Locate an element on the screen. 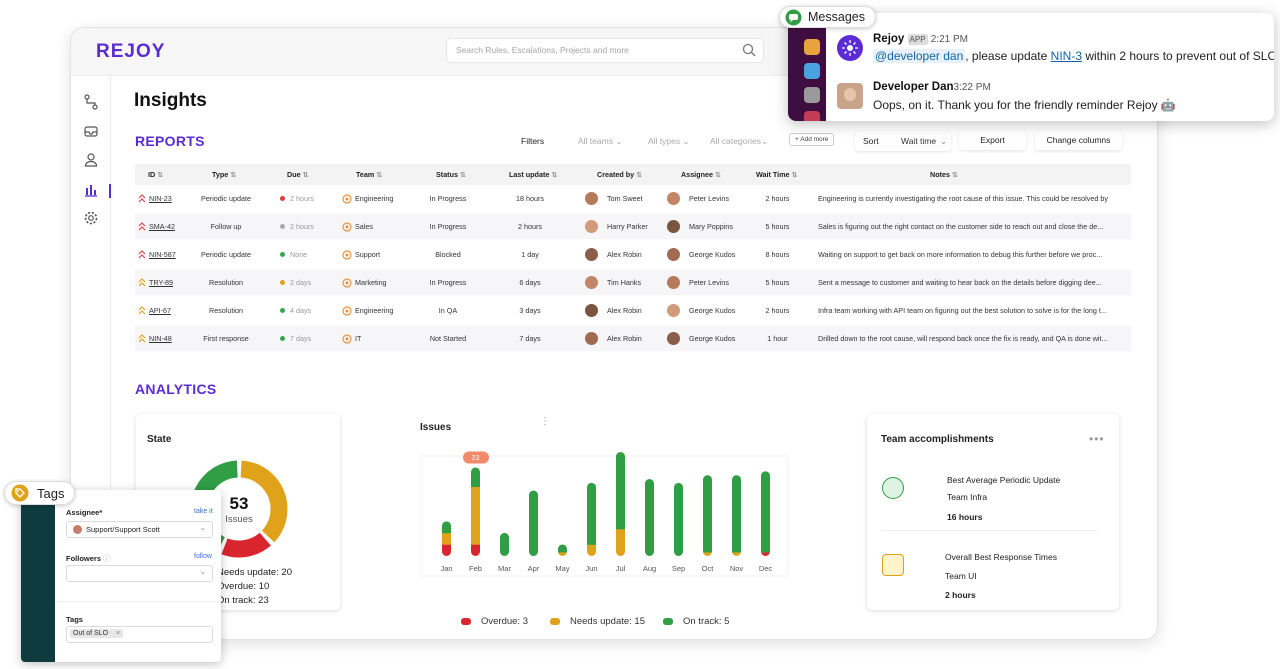 Image resolution: width=1280 pixels, height=669 pixels. bar-jan-overdue is located at coordinates (446, 550).